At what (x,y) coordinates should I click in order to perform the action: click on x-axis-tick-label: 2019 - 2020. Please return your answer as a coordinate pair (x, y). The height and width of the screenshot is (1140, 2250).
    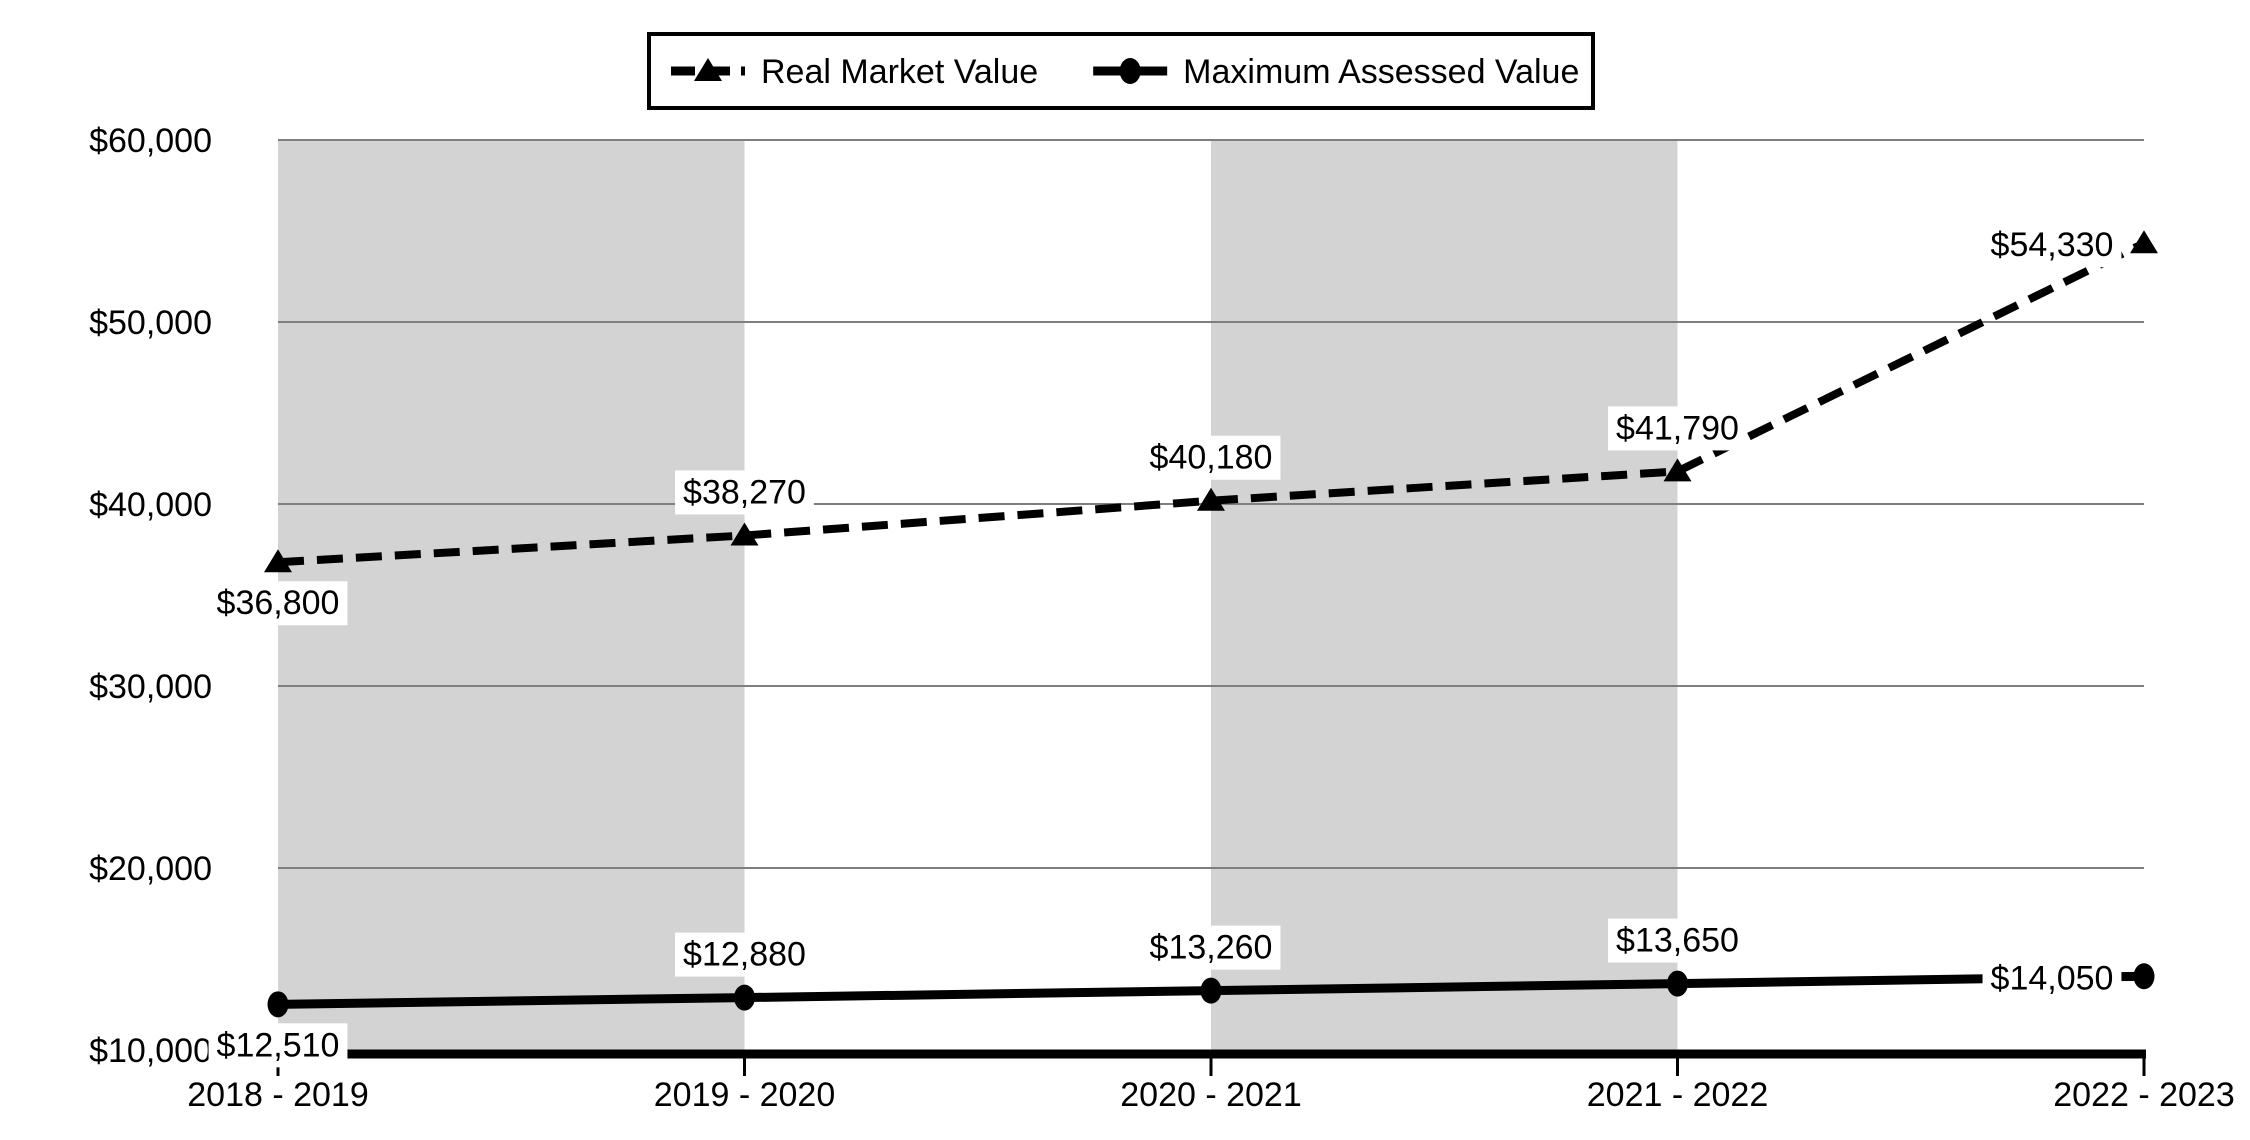
    Looking at the image, I should click on (745, 1095).